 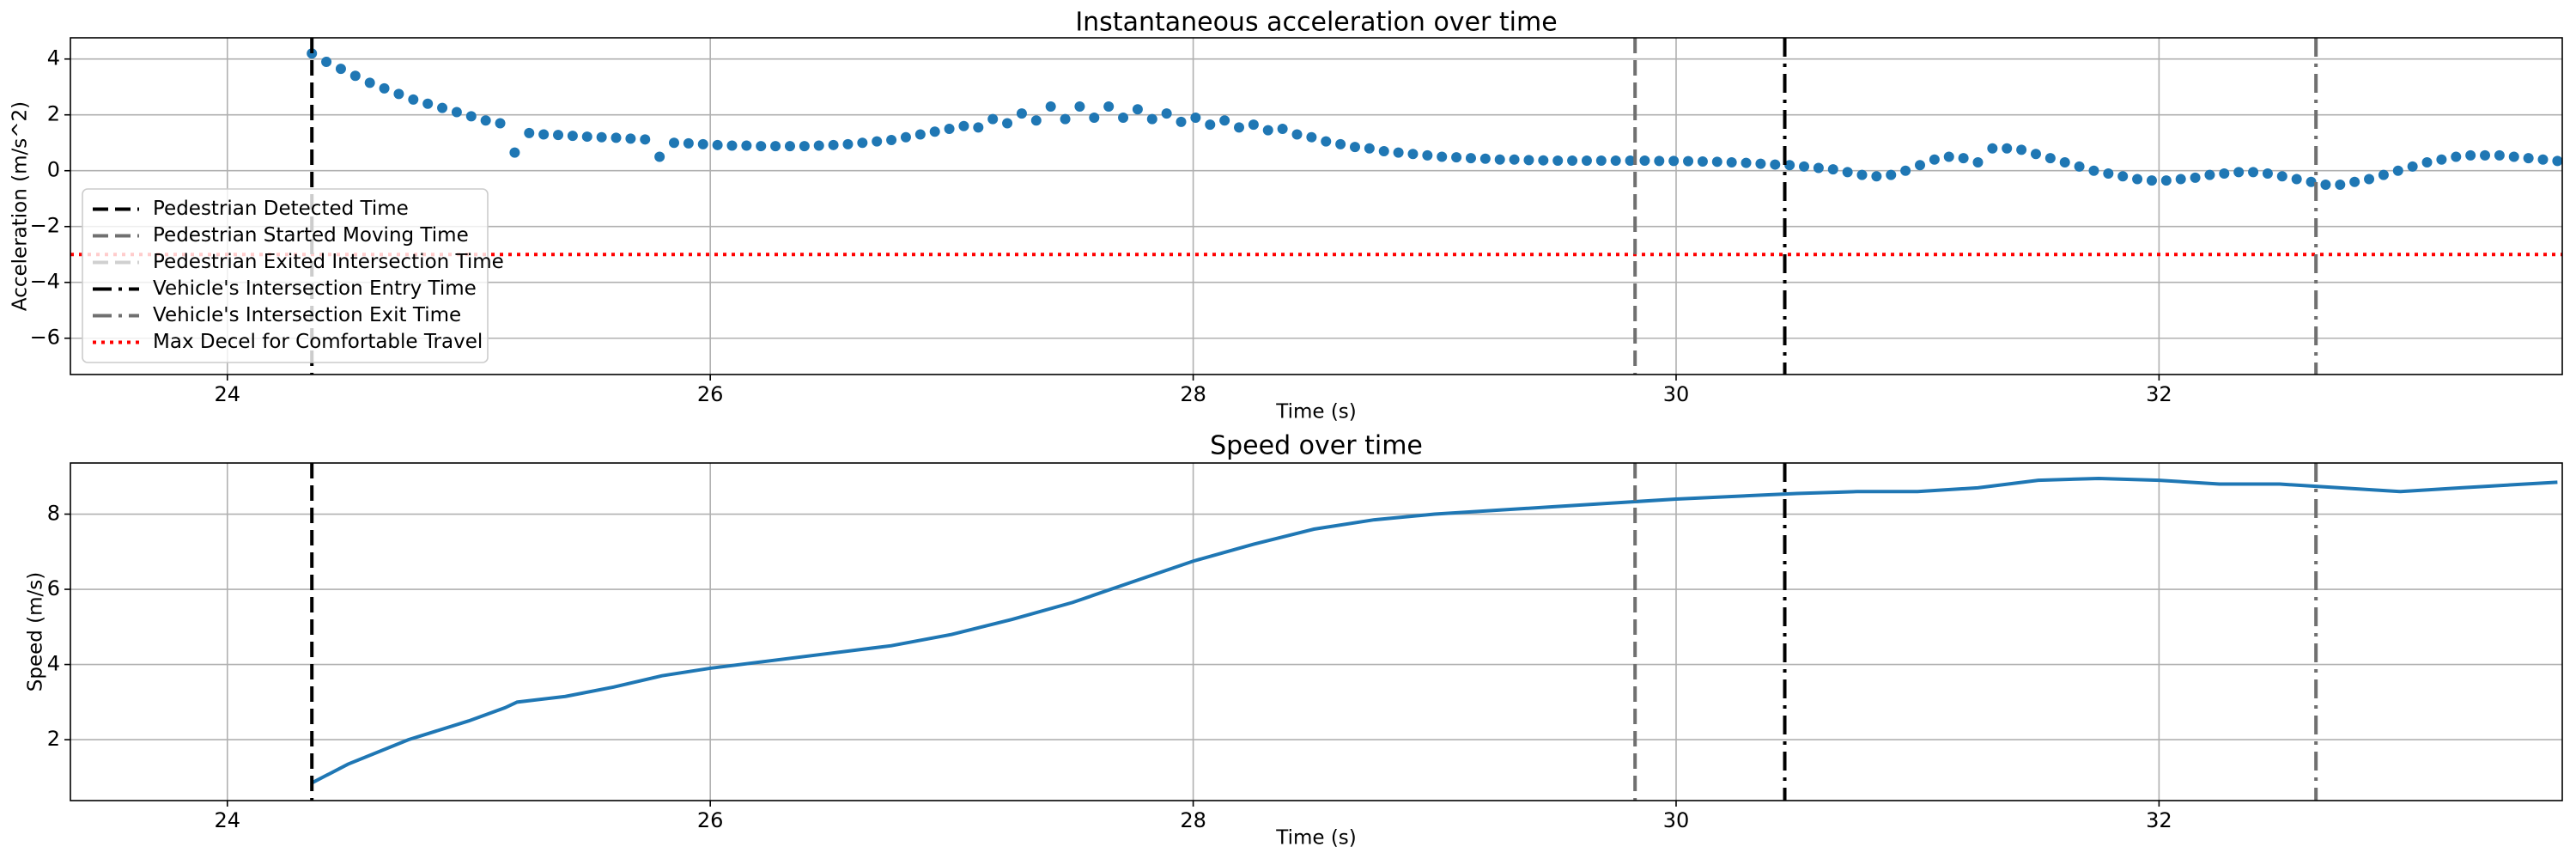 I want to click on y-tick-label: 4, so click(x=53, y=664).